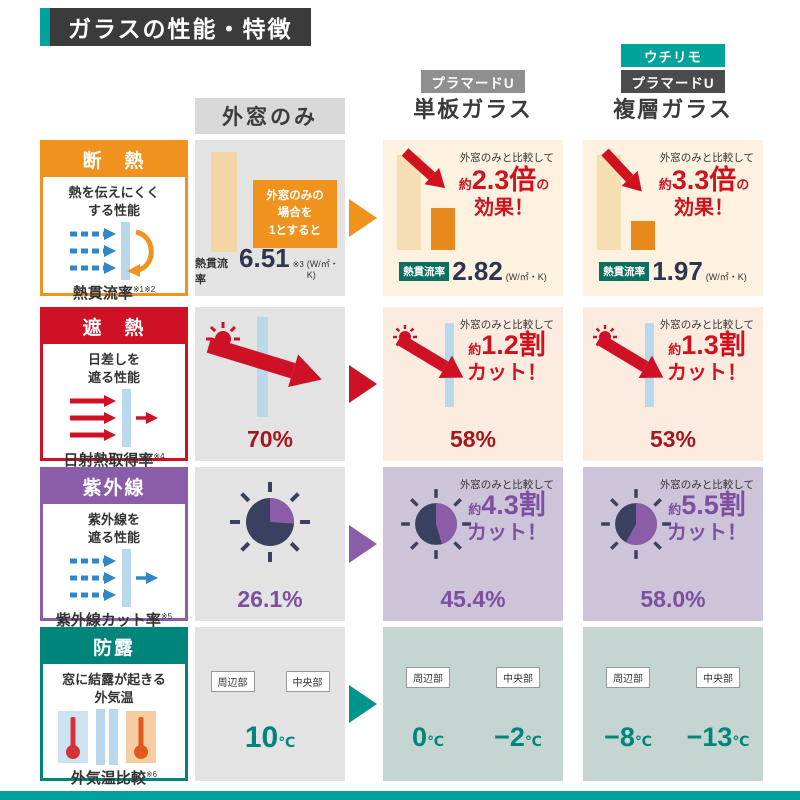 This screenshot has height=800, width=800. What do you see at coordinates (424, 271) in the screenshot?
I see `metric-label-badge: 熱貫流率` at bounding box center [424, 271].